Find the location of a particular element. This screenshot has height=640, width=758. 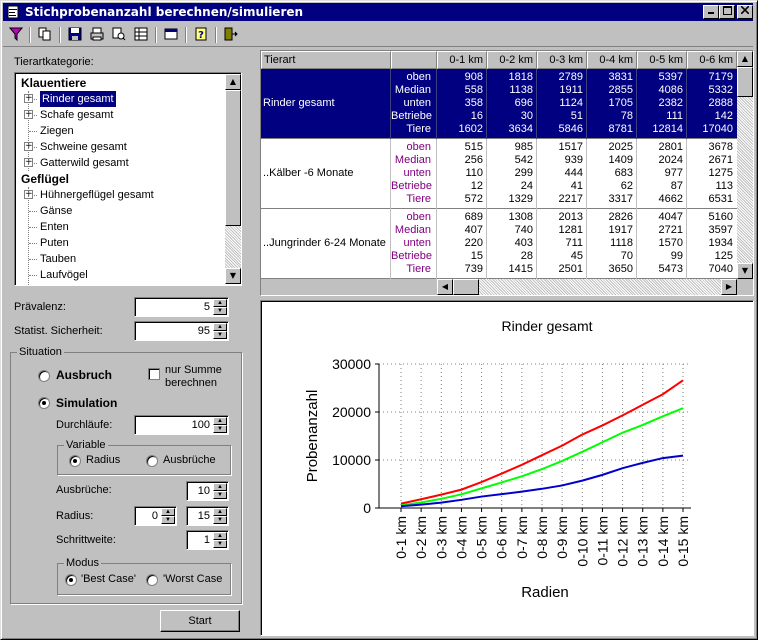

table-button is located at coordinates (141, 35).